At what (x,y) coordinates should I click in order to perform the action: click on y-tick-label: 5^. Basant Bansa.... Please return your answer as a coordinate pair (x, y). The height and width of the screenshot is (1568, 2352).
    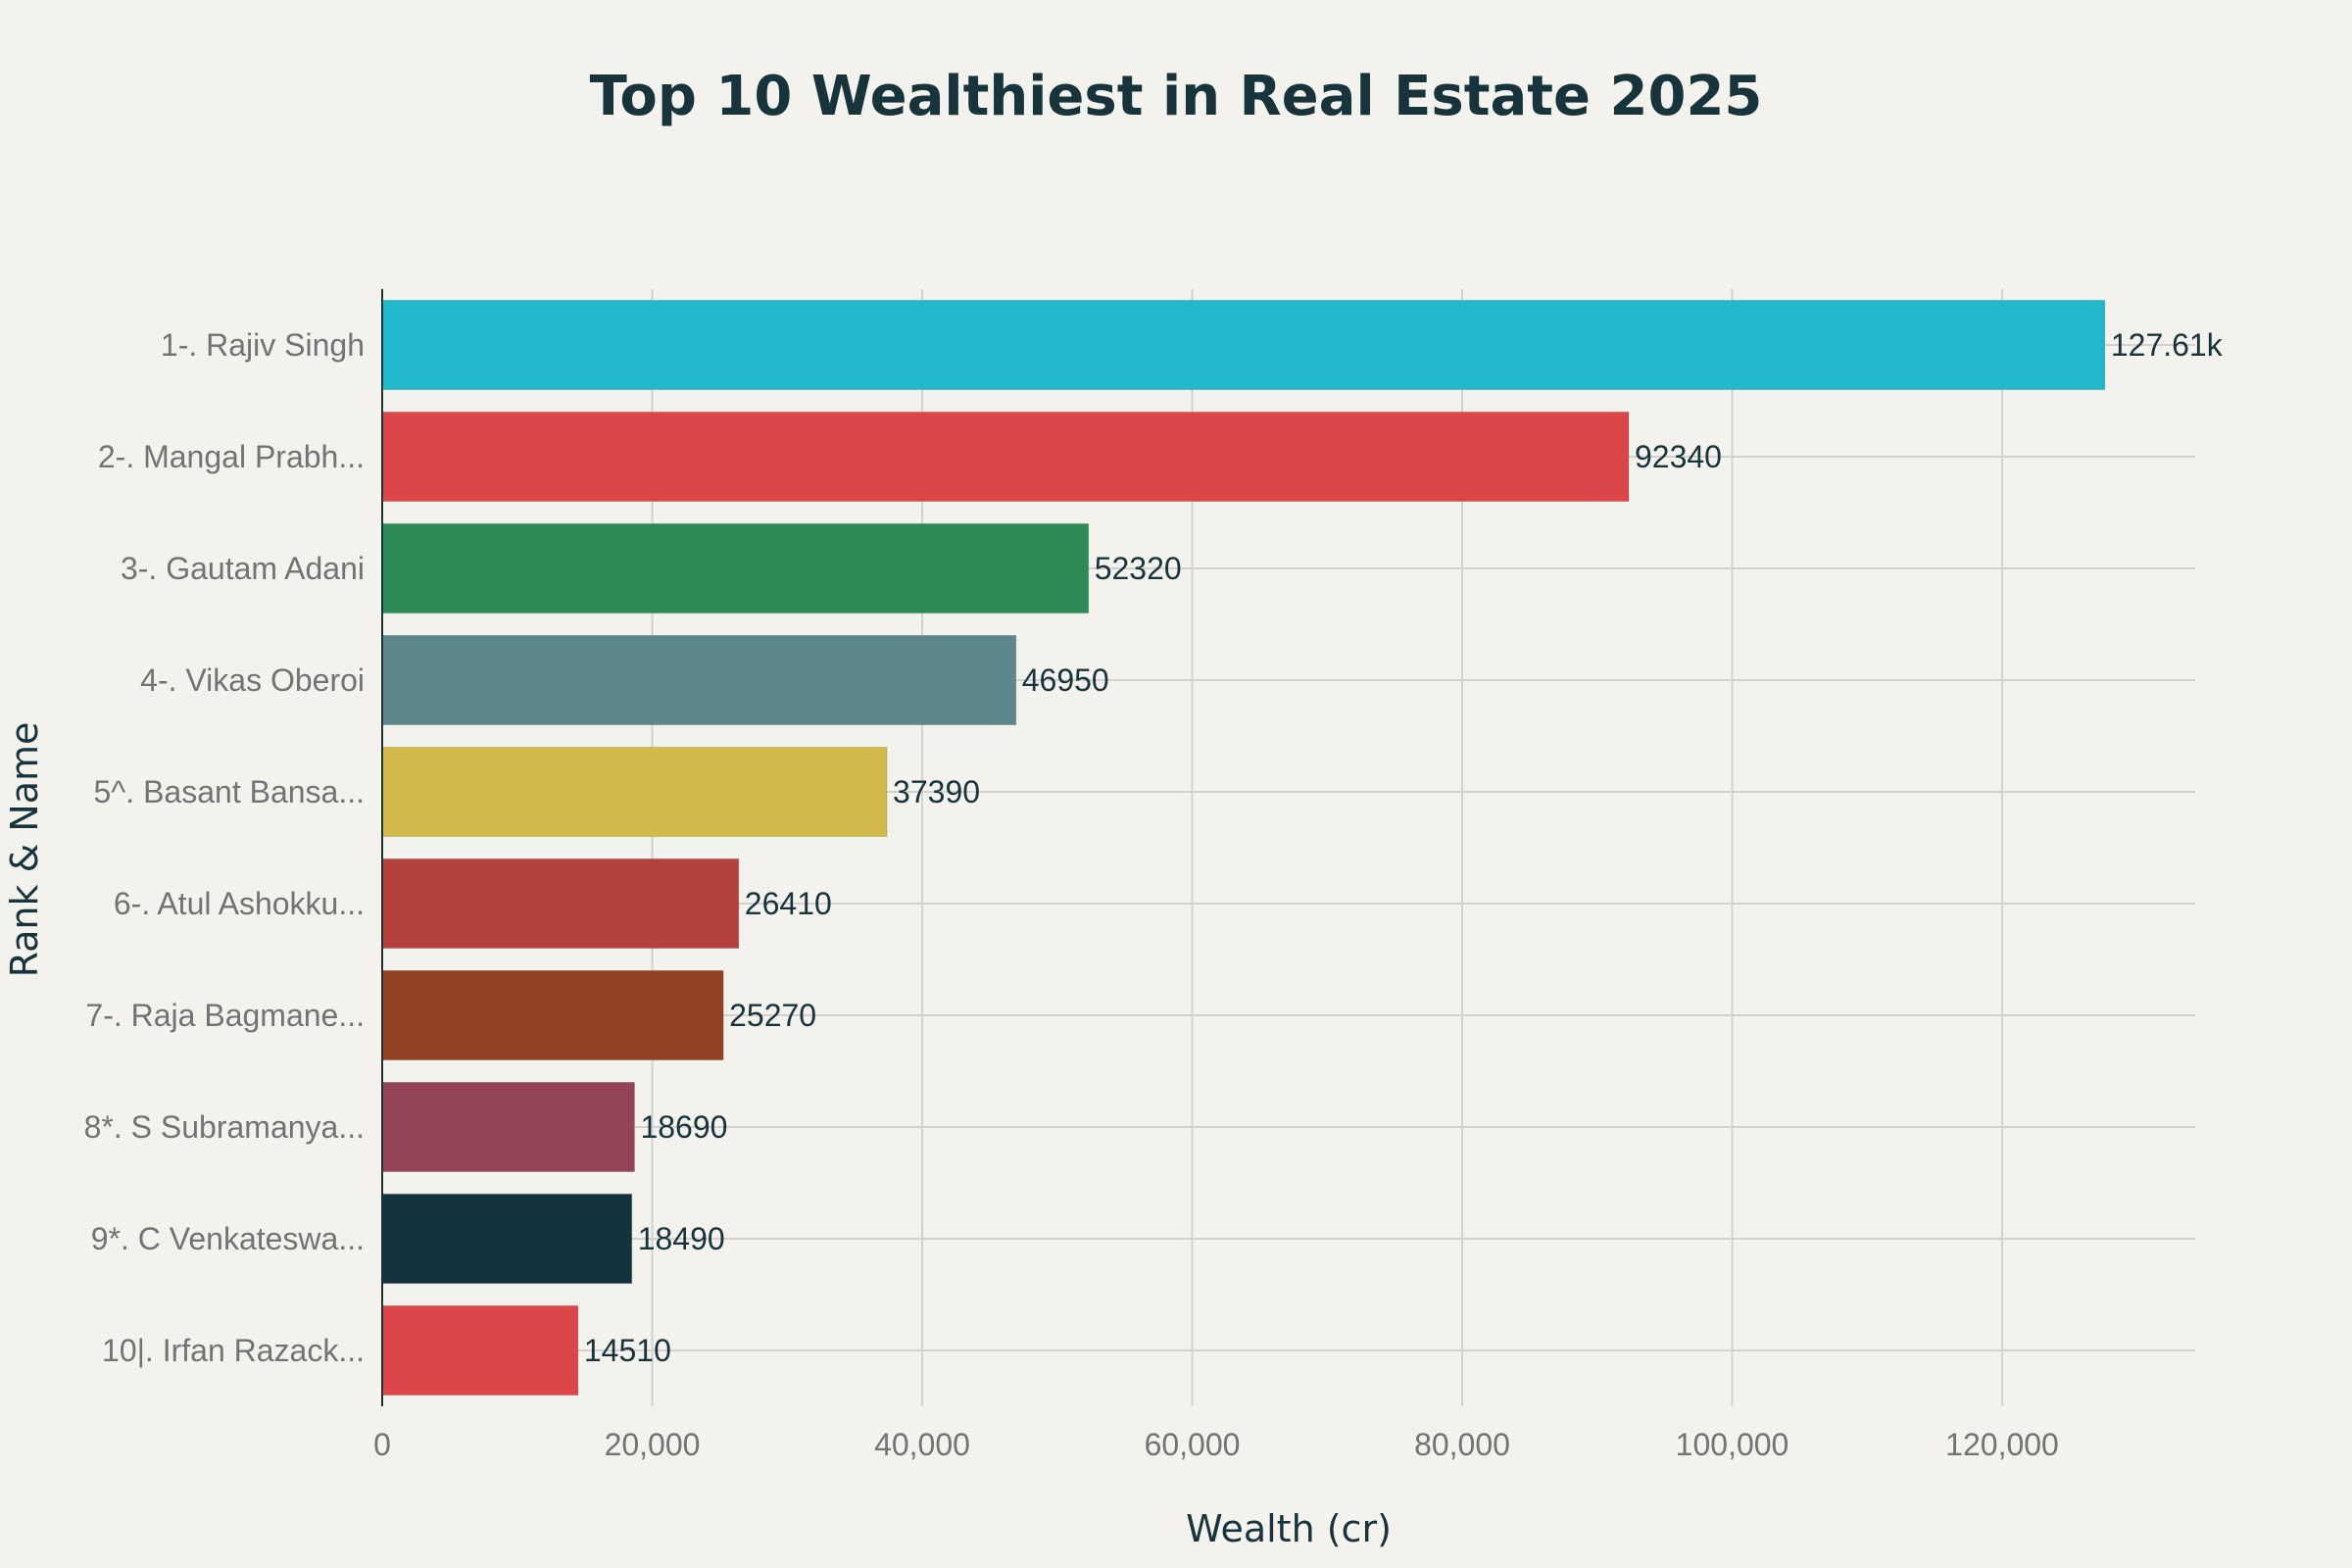
    Looking at the image, I should click on (229, 791).